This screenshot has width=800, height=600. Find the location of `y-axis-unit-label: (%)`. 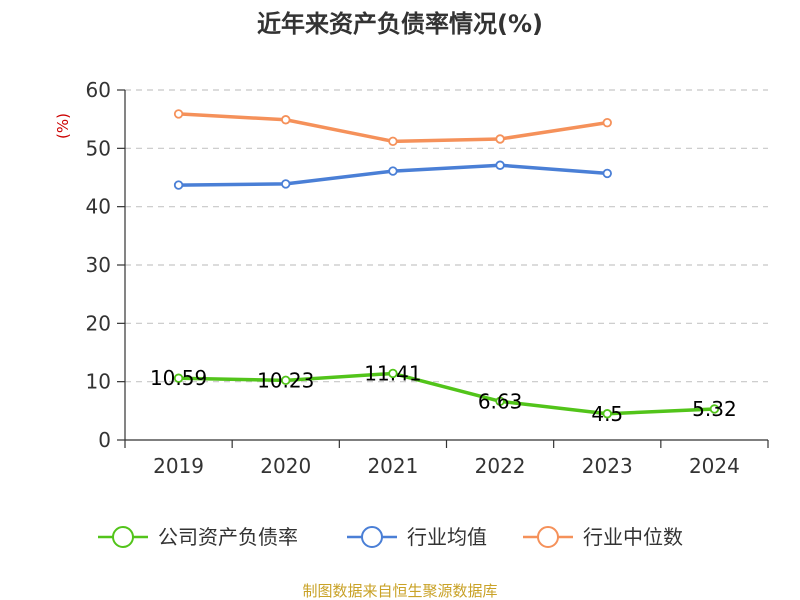

y-axis-unit-label: (%) is located at coordinates (63, 126).